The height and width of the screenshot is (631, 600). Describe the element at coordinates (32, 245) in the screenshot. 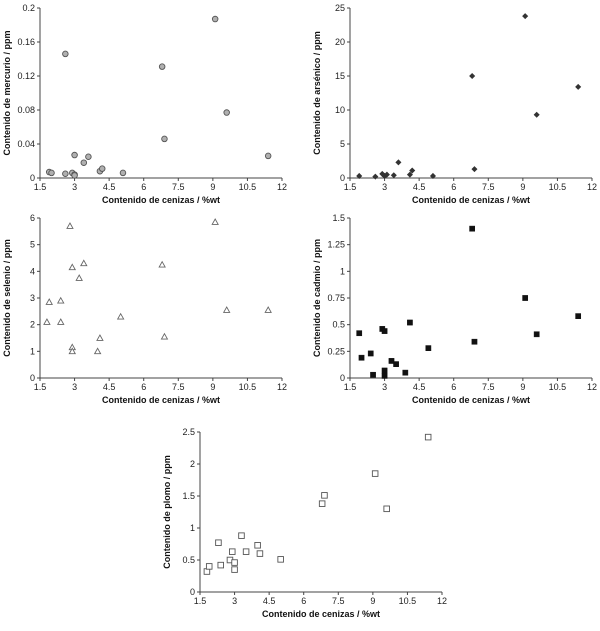

I see `y-tick-label: 5` at that location.